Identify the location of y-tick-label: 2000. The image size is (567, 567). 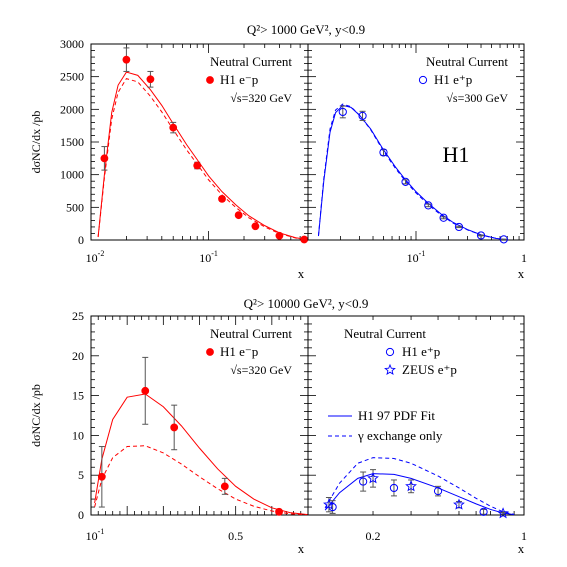
(72, 109).